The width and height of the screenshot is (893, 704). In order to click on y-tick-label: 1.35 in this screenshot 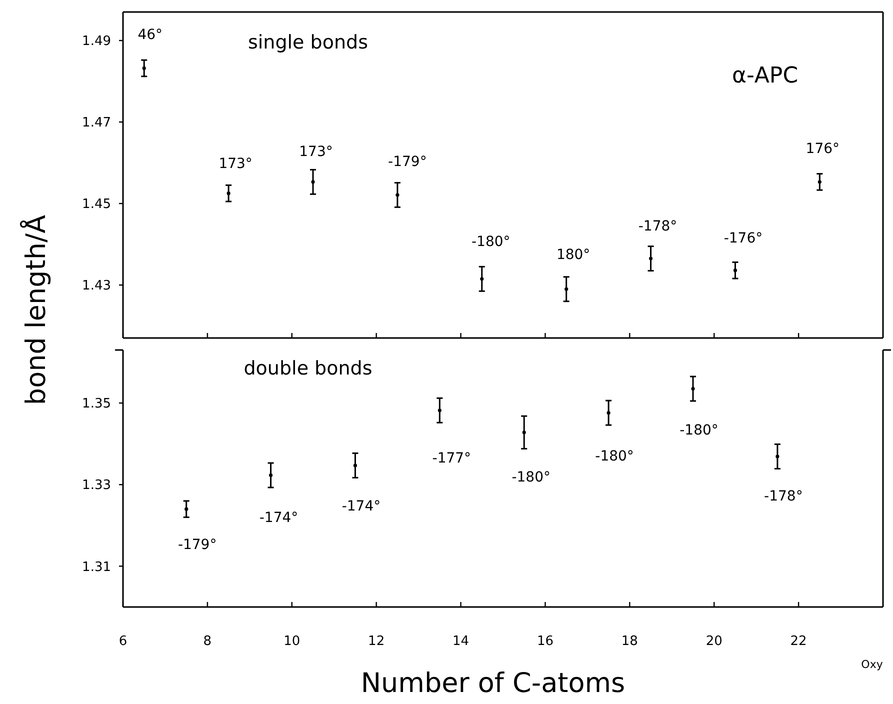, I will do `click(96, 404)`.